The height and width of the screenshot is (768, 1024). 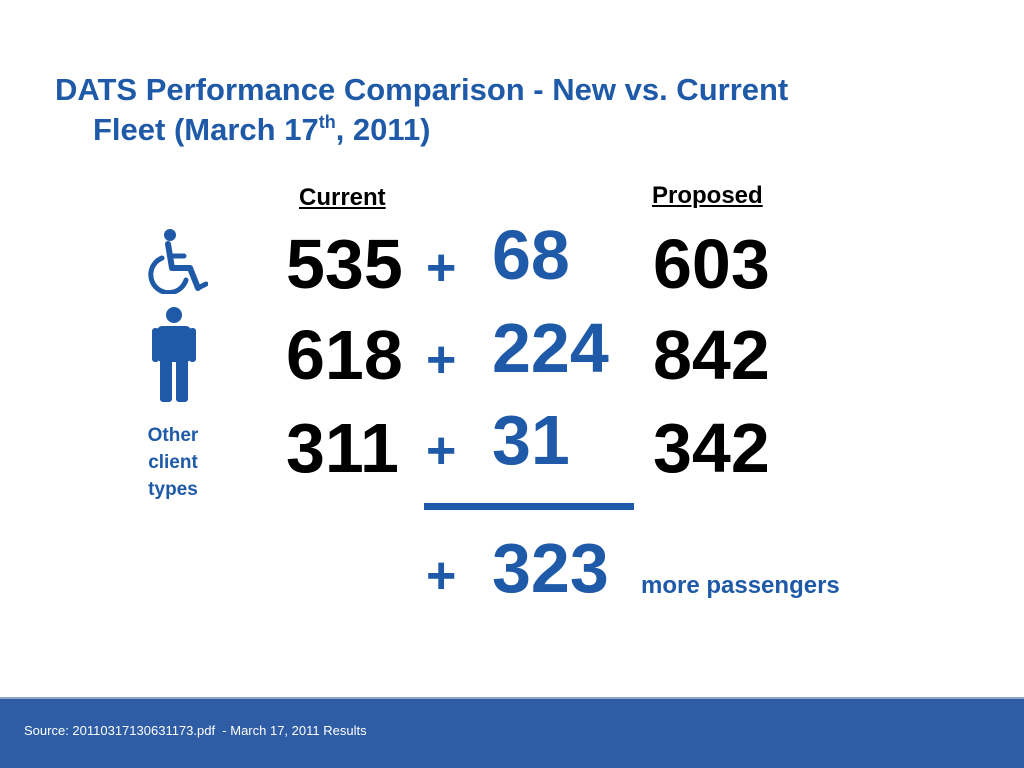 What do you see at coordinates (441, 576) in the screenshot?
I see `total-plus-sign: +` at bounding box center [441, 576].